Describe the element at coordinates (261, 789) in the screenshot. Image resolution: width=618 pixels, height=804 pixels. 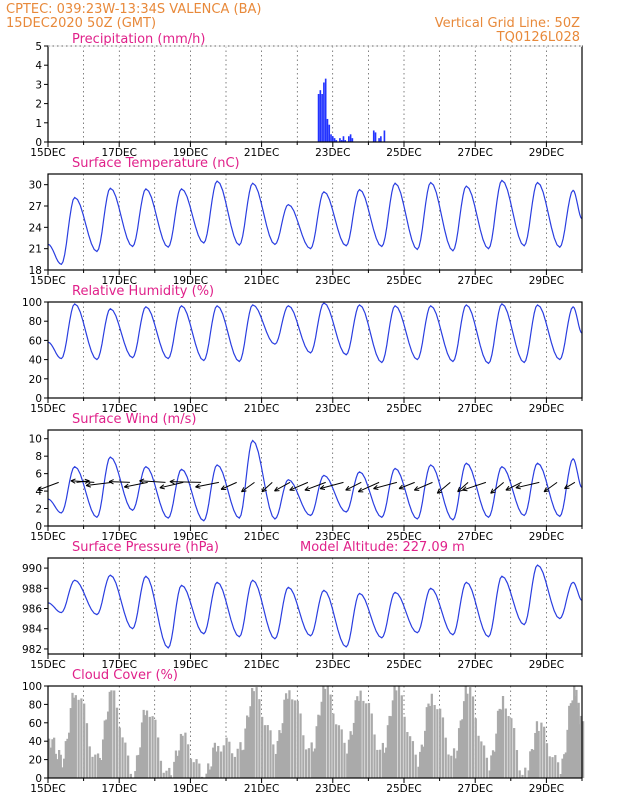
I see `cloud-xtick-label: 21DEC` at that location.